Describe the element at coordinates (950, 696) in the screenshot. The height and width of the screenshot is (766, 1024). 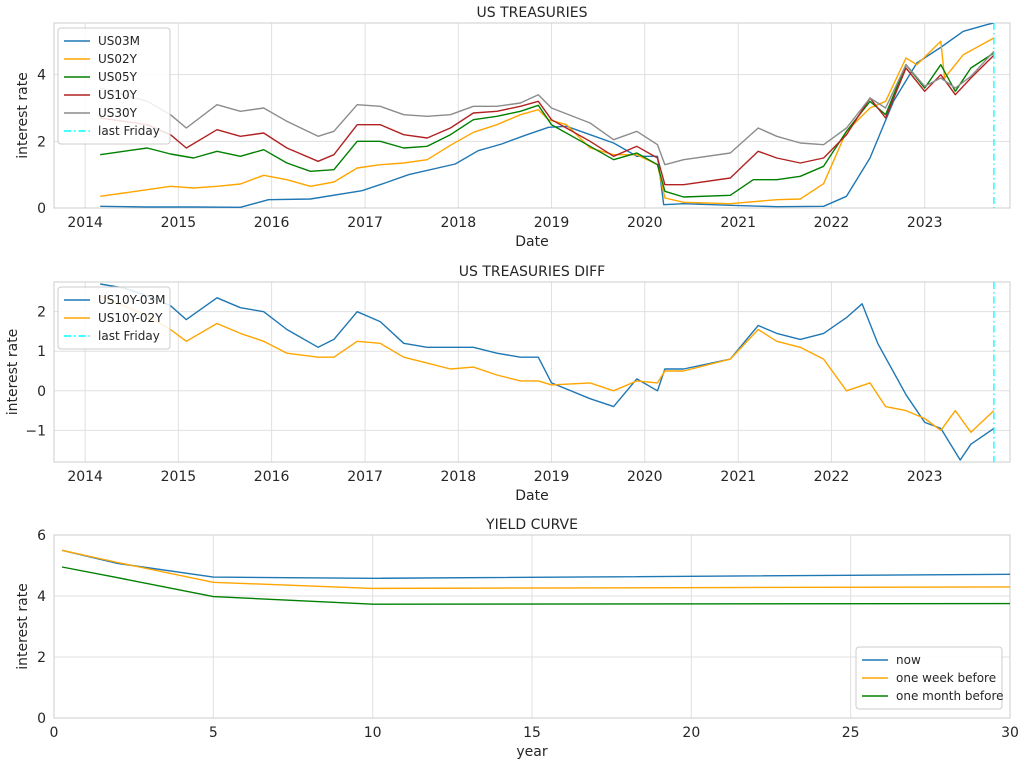
I see `legend-label: one month before` at that location.